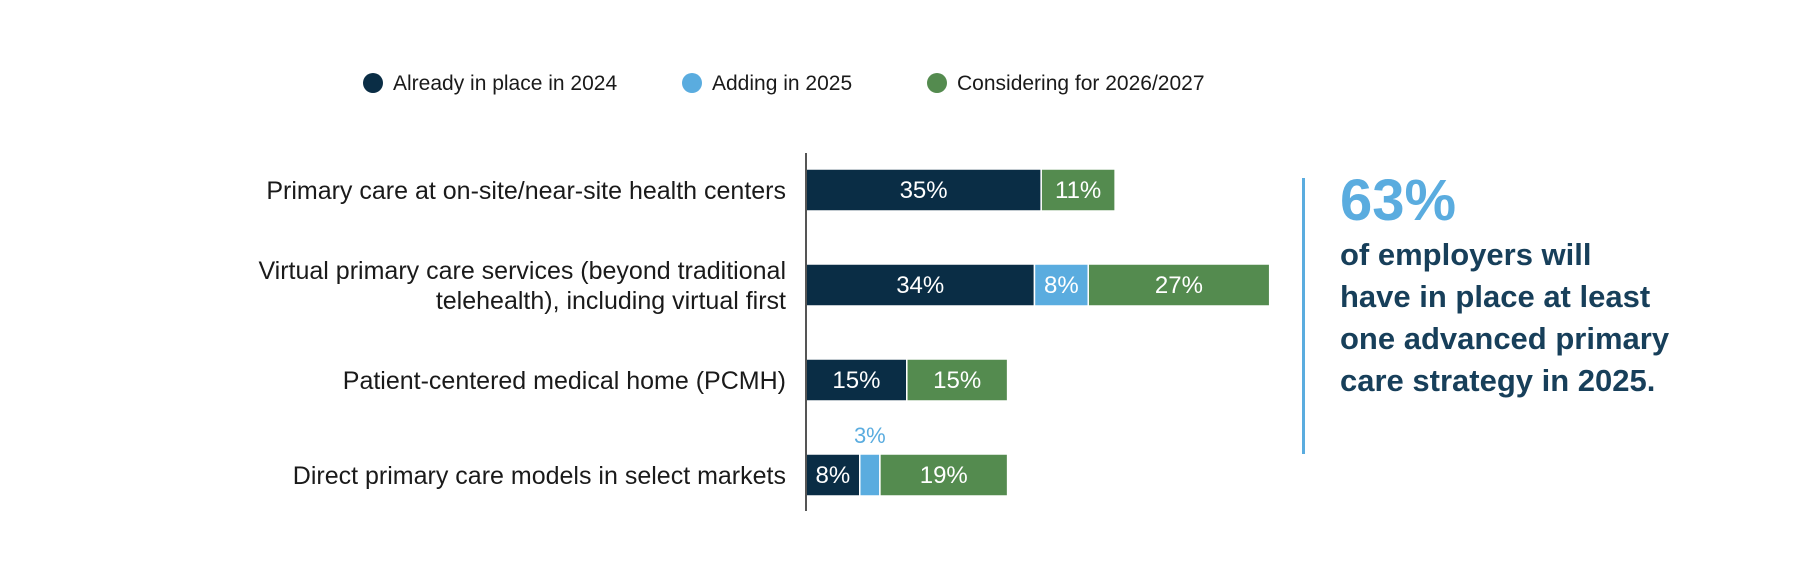  I want to click on legend-label-2: Adding in 2025, so click(782, 83).